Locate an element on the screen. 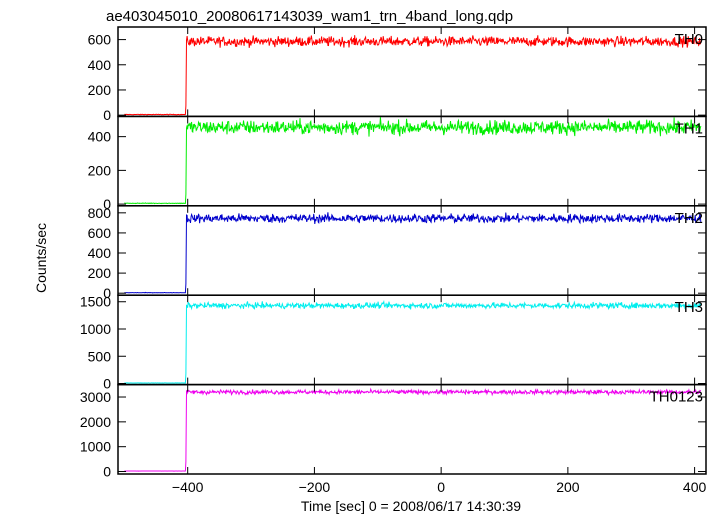 This screenshot has height=516, width=724. series-line-th0123 is located at coordinates (413, 429).